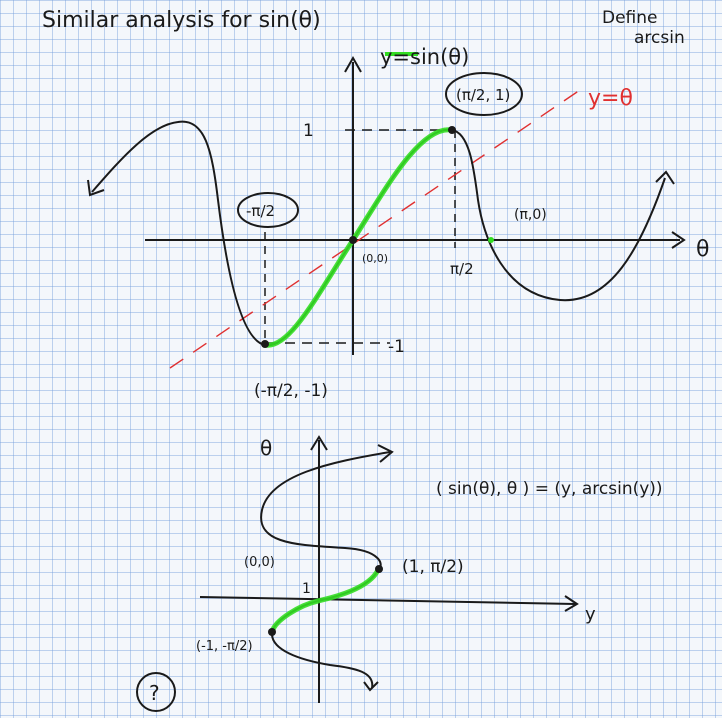 This screenshot has height=718, width=722. What do you see at coordinates (665, 177) in the screenshot?
I see `curve-right-arrow-icon` at bounding box center [665, 177].